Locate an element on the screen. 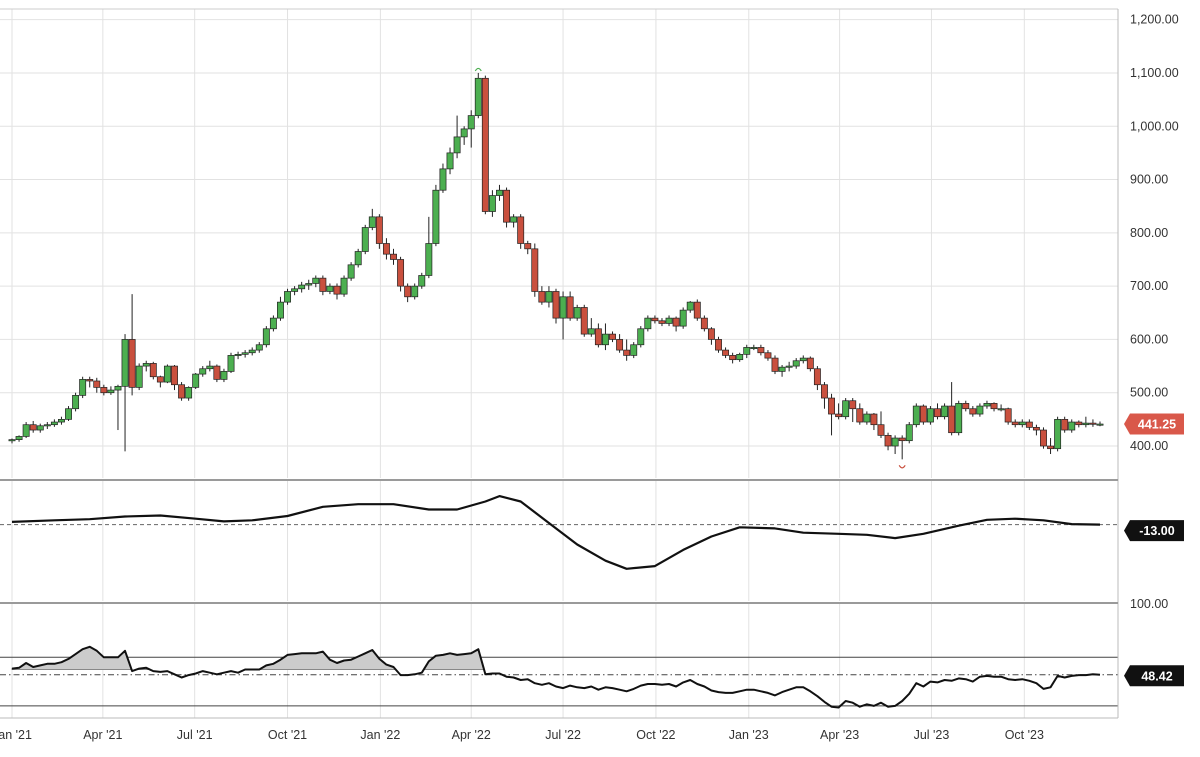 This screenshot has width=1200, height=757. y-tick-label: 900.00 is located at coordinates (1149, 180).